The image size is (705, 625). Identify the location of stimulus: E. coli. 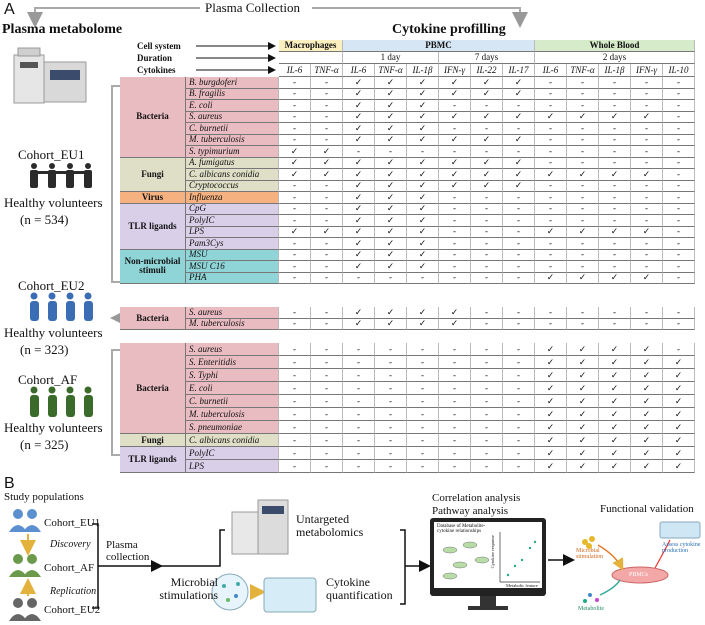
(232, 388).